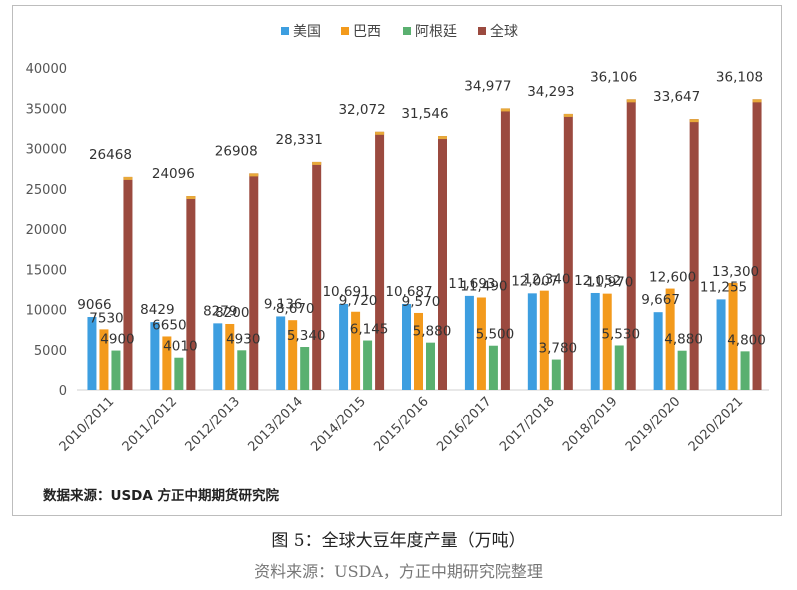 This screenshot has height=590, width=797. Describe the element at coordinates (432, 332) in the screenshot. I see `data-label-2-5: 5,880` at that location.